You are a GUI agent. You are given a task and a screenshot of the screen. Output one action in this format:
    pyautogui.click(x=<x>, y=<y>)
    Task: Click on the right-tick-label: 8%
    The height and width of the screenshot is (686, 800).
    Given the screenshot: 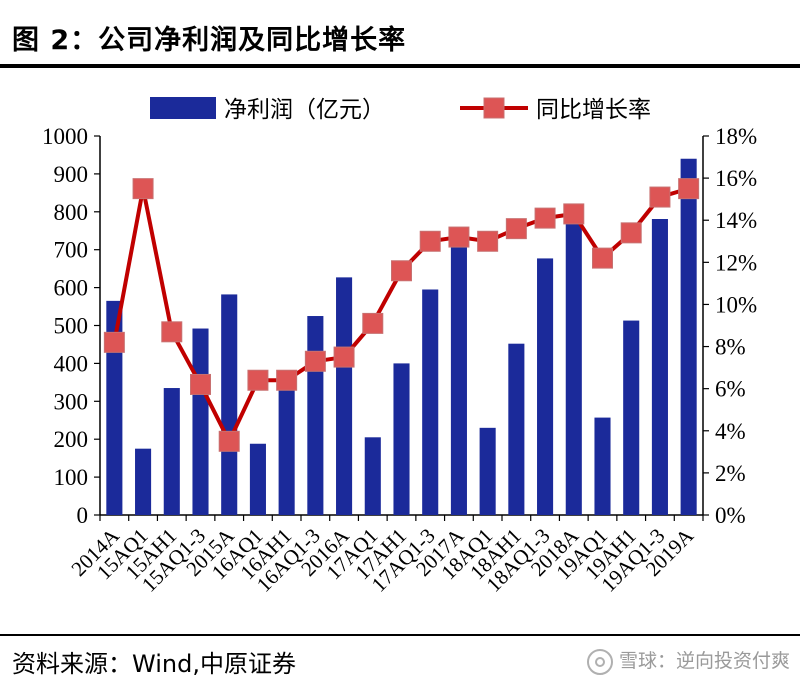 What is the action you would take?
    pyautogui.click(x=730, y=347)
    